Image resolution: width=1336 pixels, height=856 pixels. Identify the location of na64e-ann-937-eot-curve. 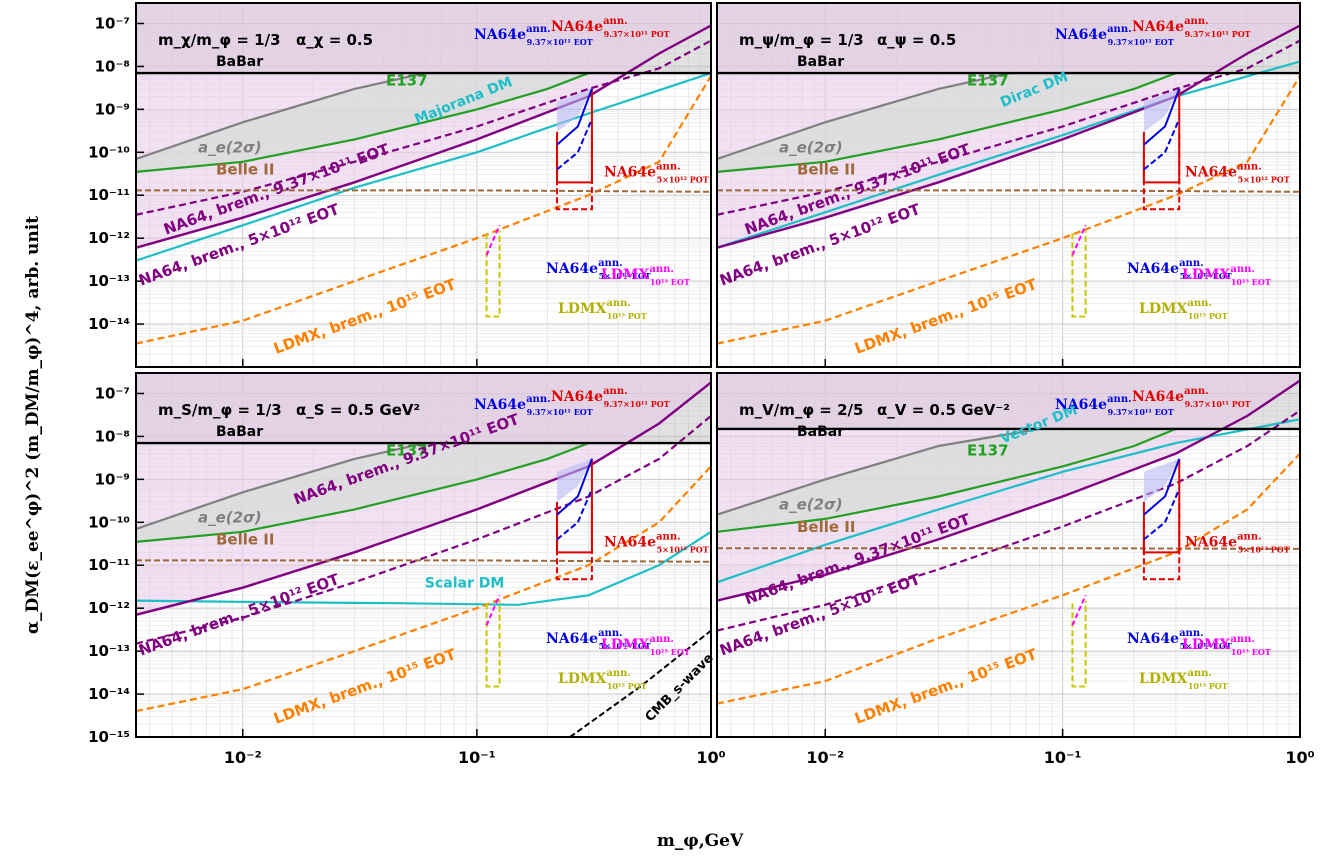
(1162, 487).